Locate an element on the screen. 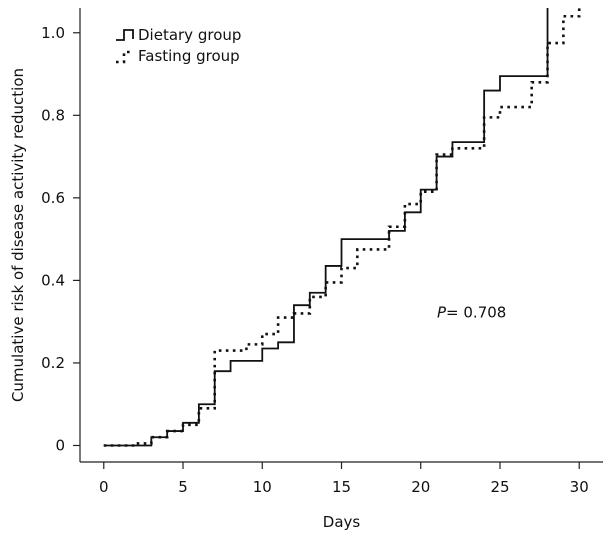  x-tick-label: 30 is located at coordinates (579, 487).